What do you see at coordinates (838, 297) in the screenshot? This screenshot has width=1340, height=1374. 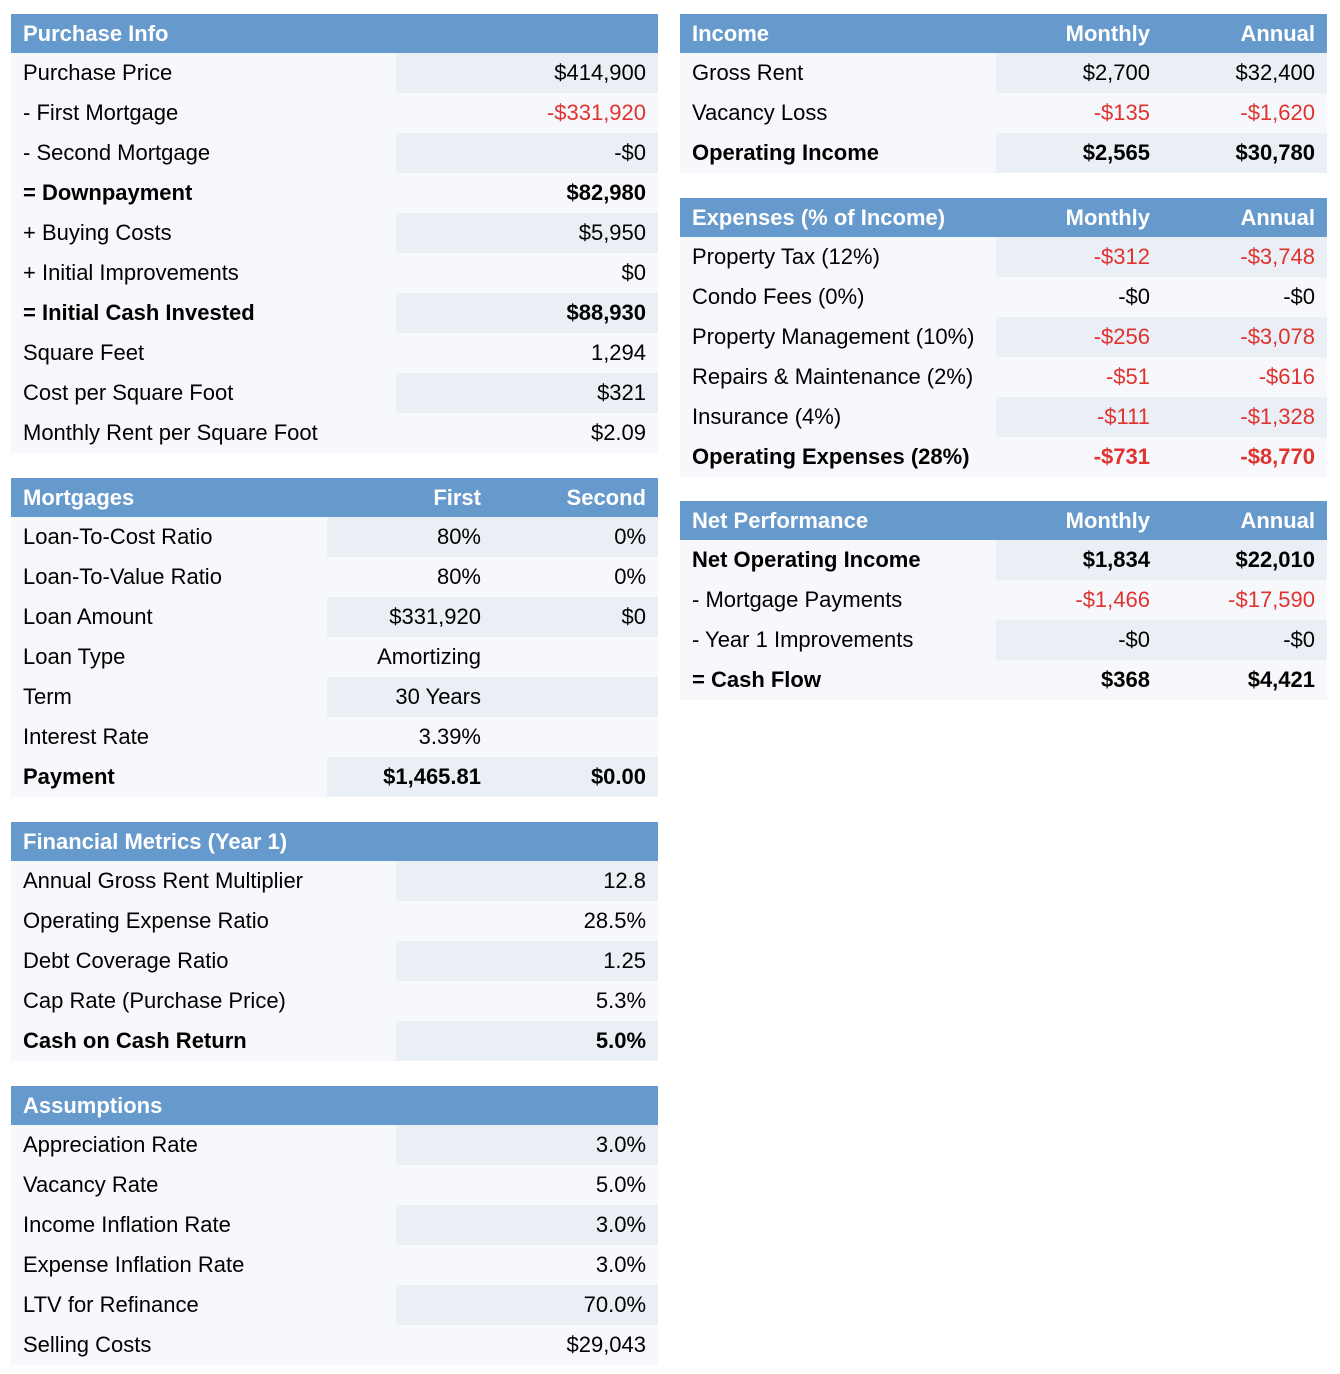 I see `row-label: Condo Fees (0%)` at bounding box center [838, 297].